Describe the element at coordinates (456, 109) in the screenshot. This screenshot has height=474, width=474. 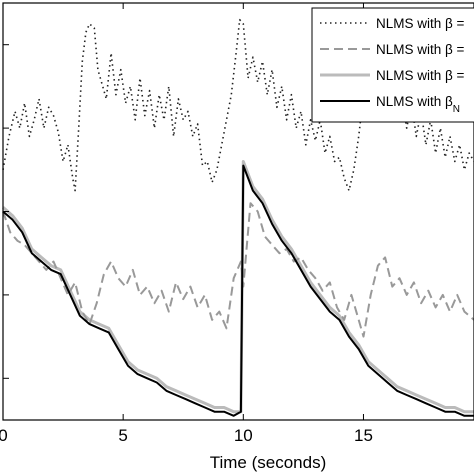
I see `legend-entry-subscript: N` at that location.